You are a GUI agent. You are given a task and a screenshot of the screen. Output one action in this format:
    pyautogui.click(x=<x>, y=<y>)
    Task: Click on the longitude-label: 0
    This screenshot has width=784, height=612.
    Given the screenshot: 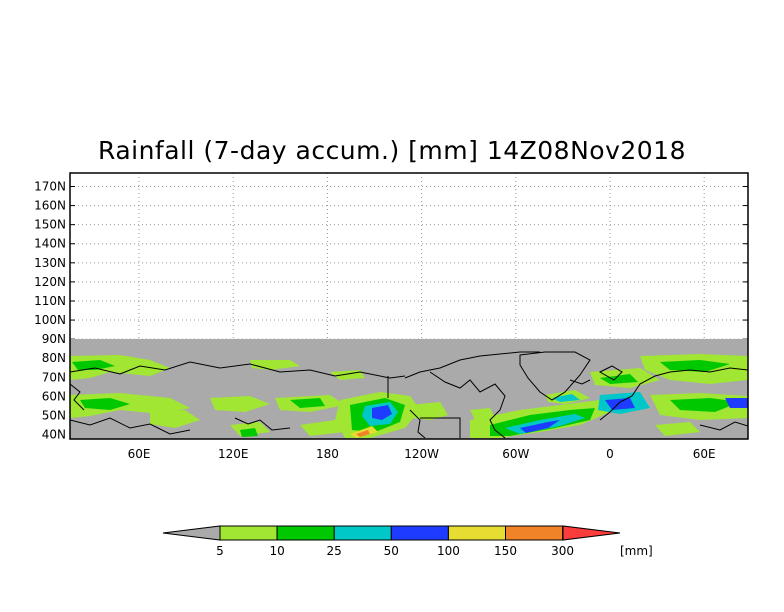 What is the action you would take?
    pyautogui.click(x=610, y=454)
    